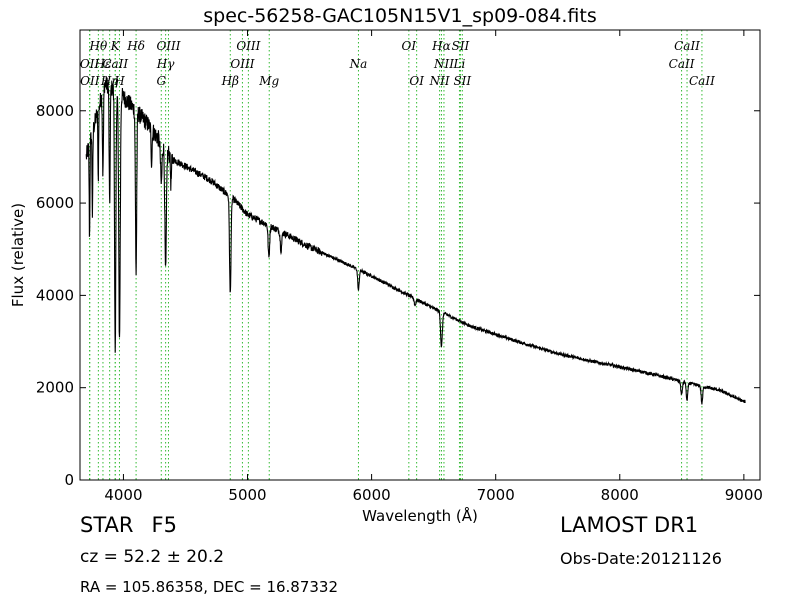  What do you see at coordinates (69, 480) in the screenshot?
I see `y-tick-label: 0` at bounding box center [69, 480].